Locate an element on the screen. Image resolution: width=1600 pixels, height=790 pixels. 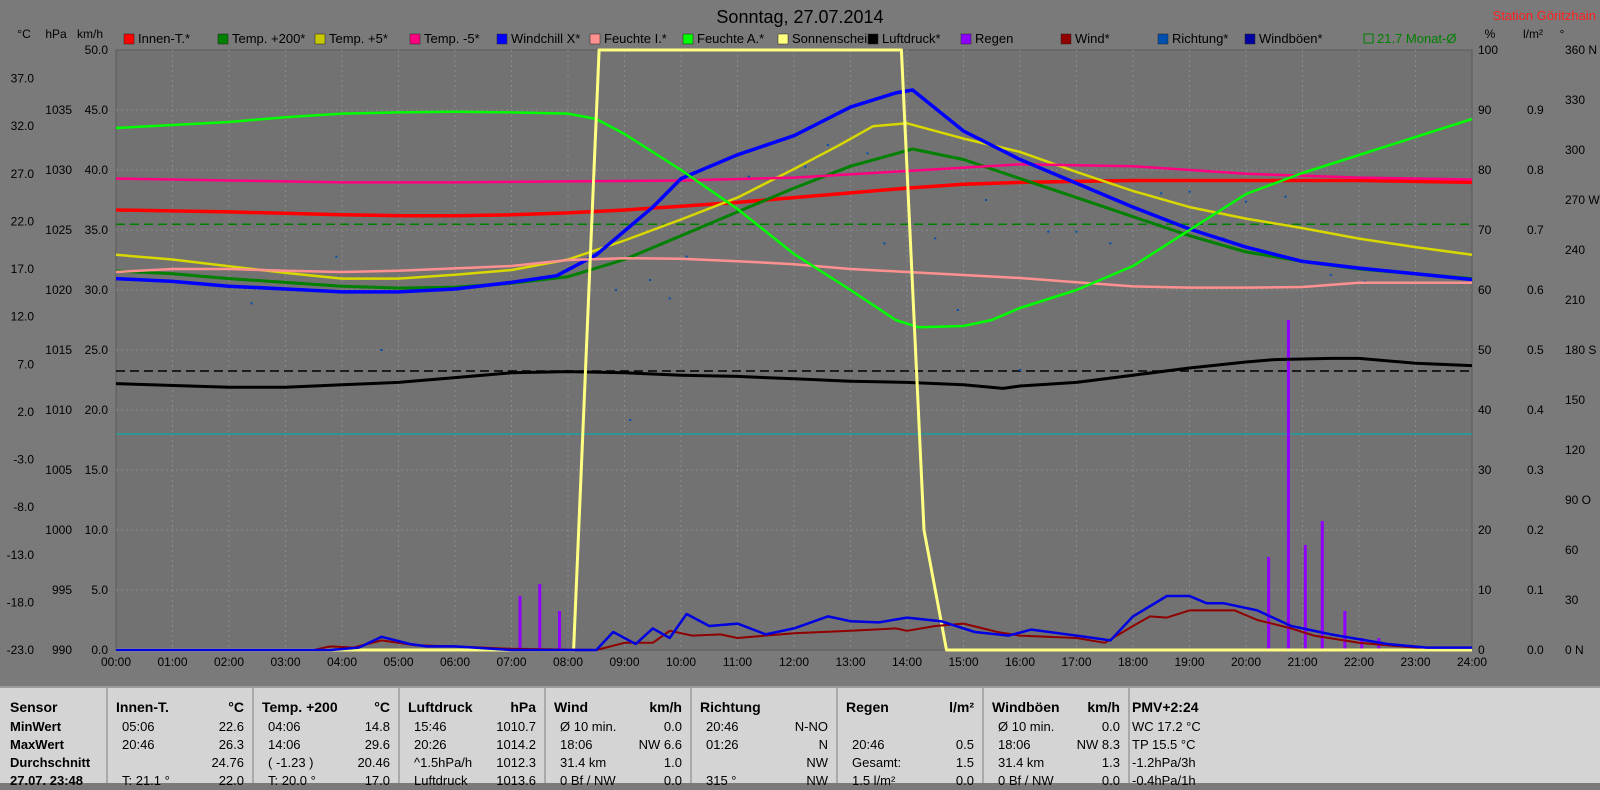
stats-cell-value: 26.3 is located at coordinates (231, 744).